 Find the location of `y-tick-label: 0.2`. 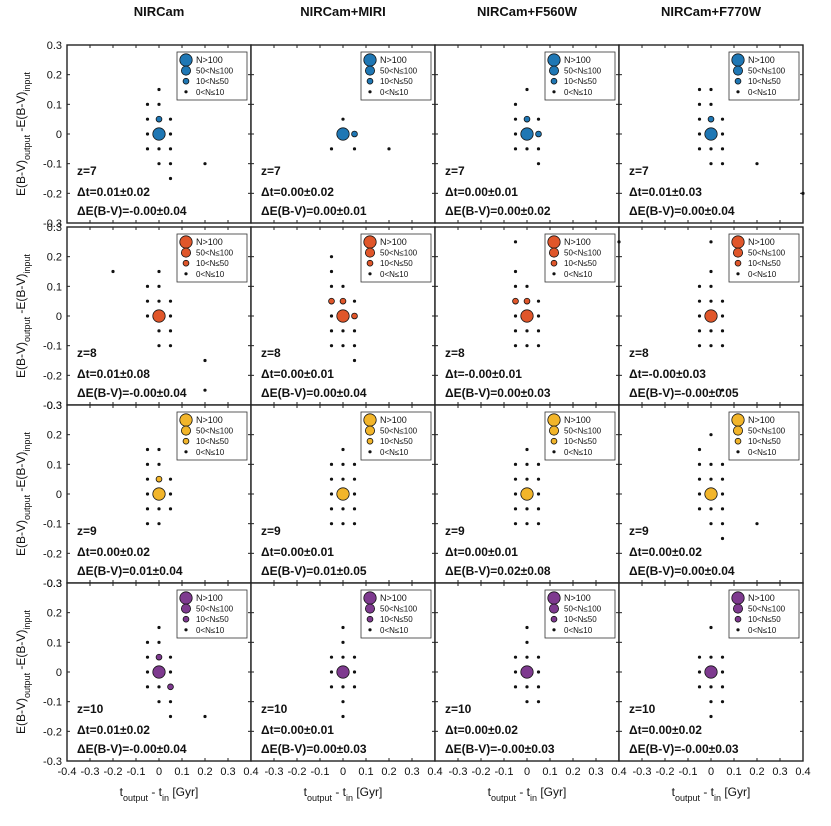

y-tick-label: 0.2 is located at coordinates (54, 76).